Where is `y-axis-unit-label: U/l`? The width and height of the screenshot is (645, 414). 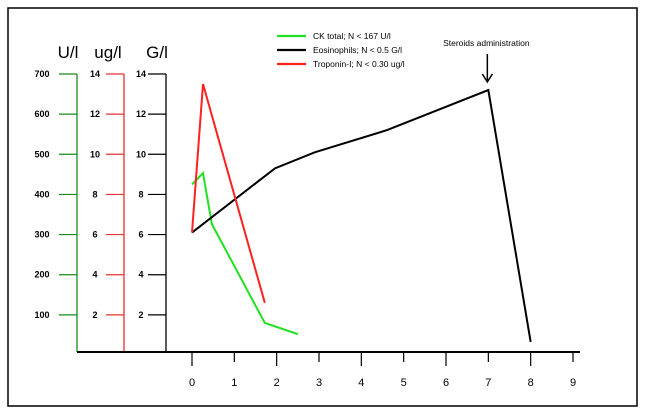 y-axis-unit-label: U/l is located at coordinates (68, 52).